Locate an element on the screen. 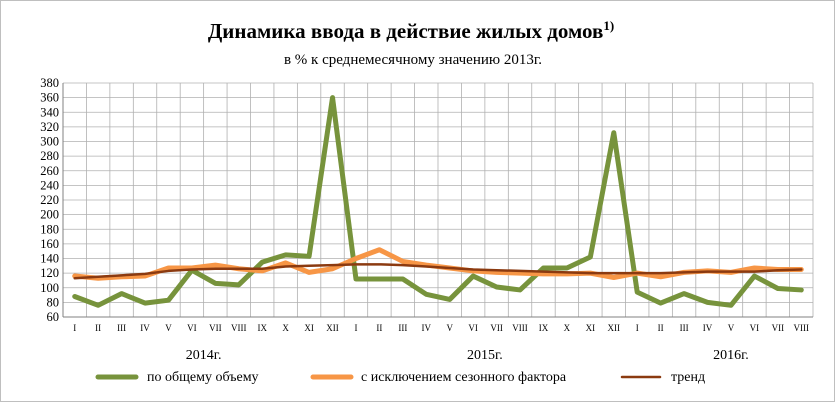 This screenshot has height=402, width=835. y-tick-label: 320 is located at coordinates (49, 127).